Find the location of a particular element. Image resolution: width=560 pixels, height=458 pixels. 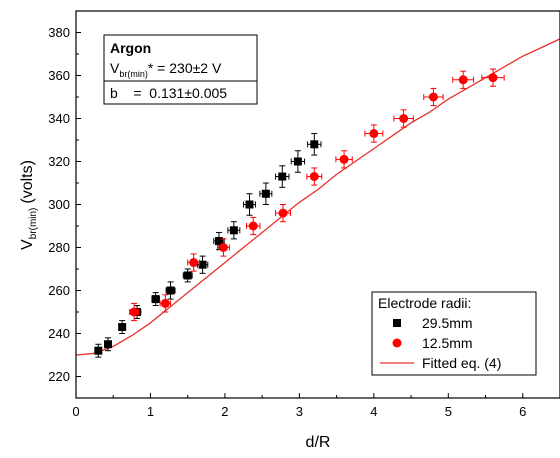

x-tick-label: 4 is located at coordinates (373, 411).